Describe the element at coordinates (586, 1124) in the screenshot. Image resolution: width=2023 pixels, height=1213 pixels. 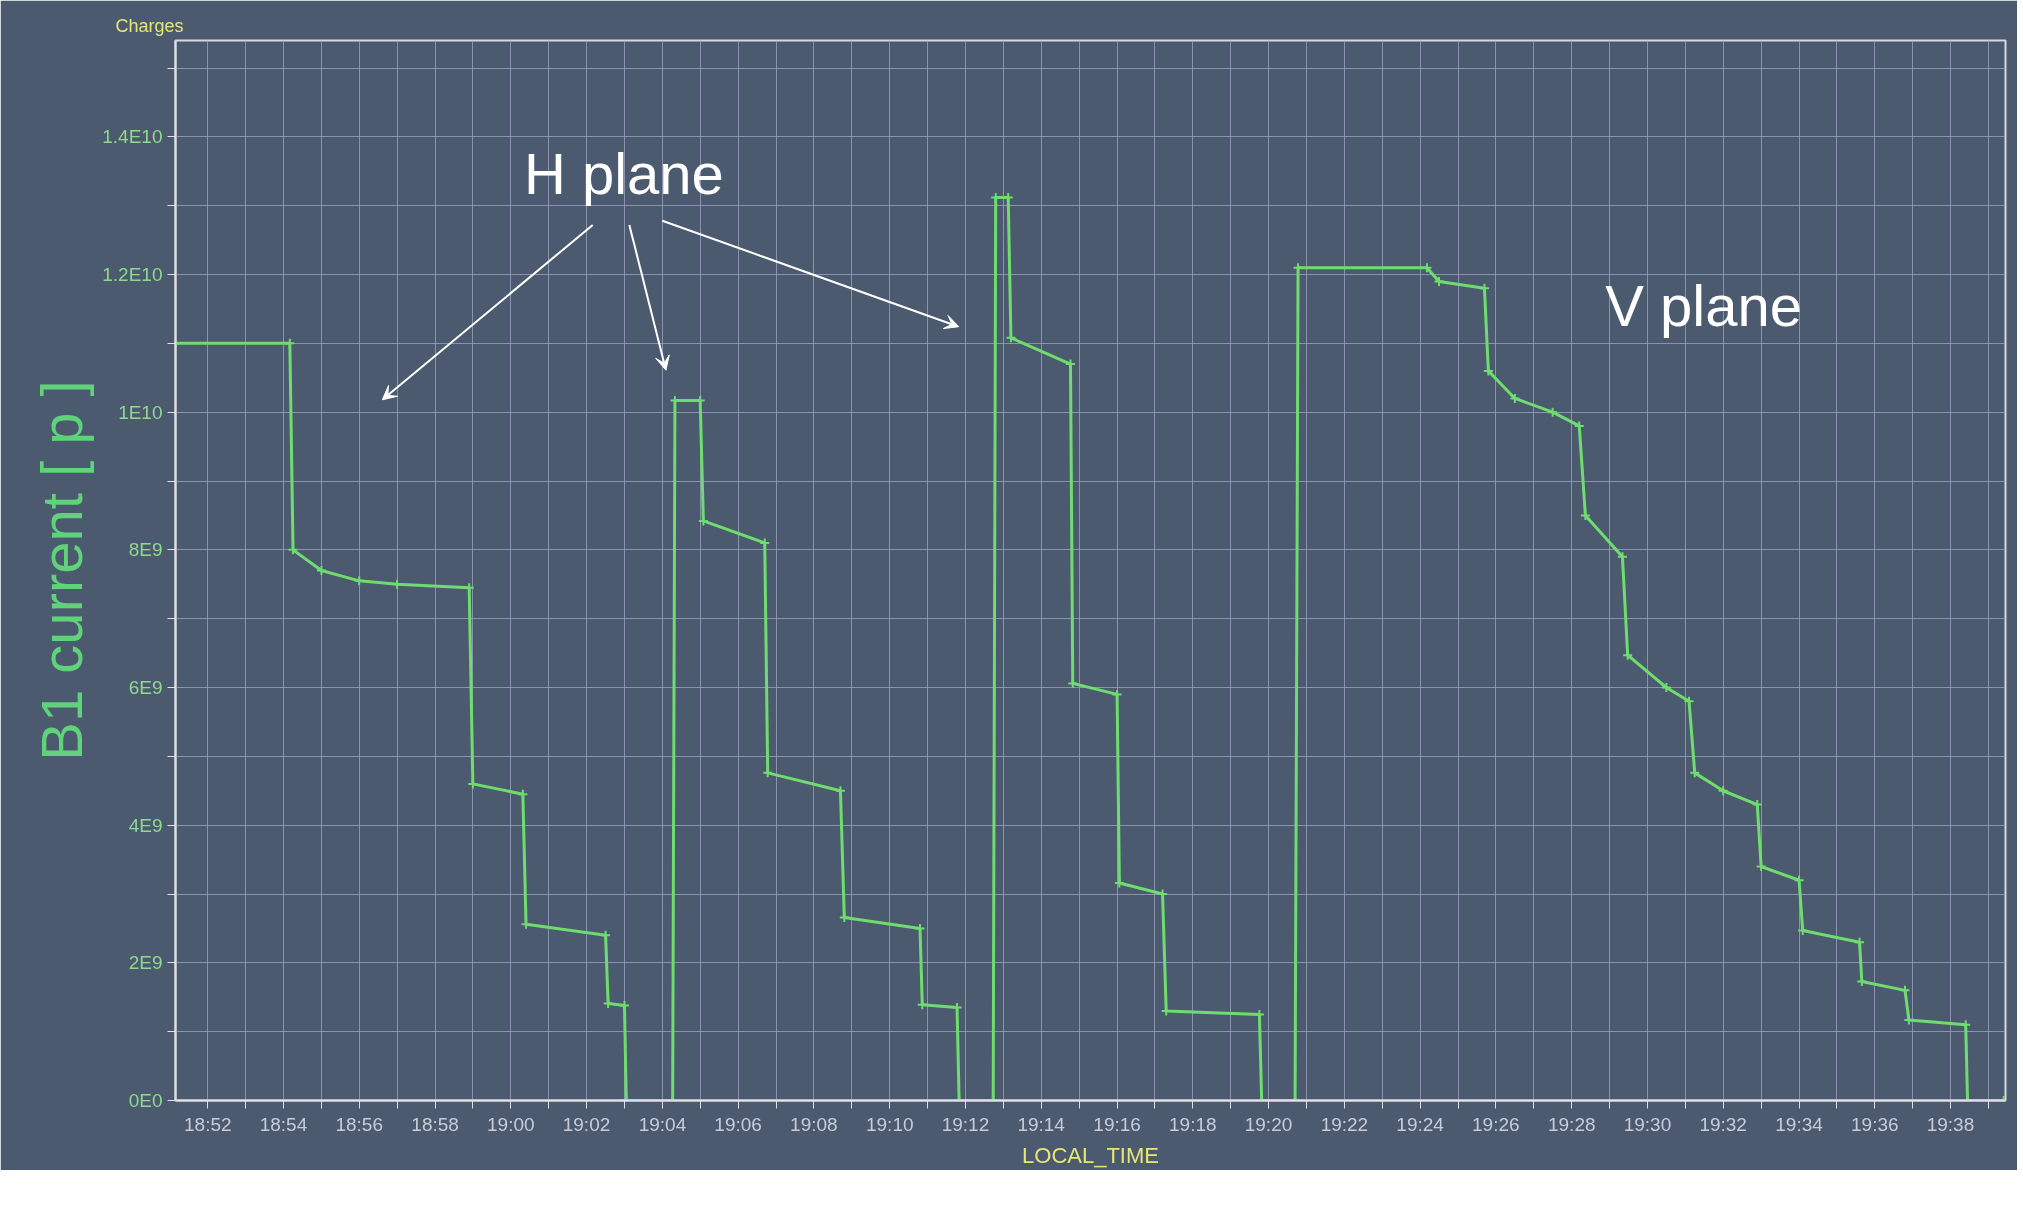
I see `x-tick-label: 19:02` at that location.